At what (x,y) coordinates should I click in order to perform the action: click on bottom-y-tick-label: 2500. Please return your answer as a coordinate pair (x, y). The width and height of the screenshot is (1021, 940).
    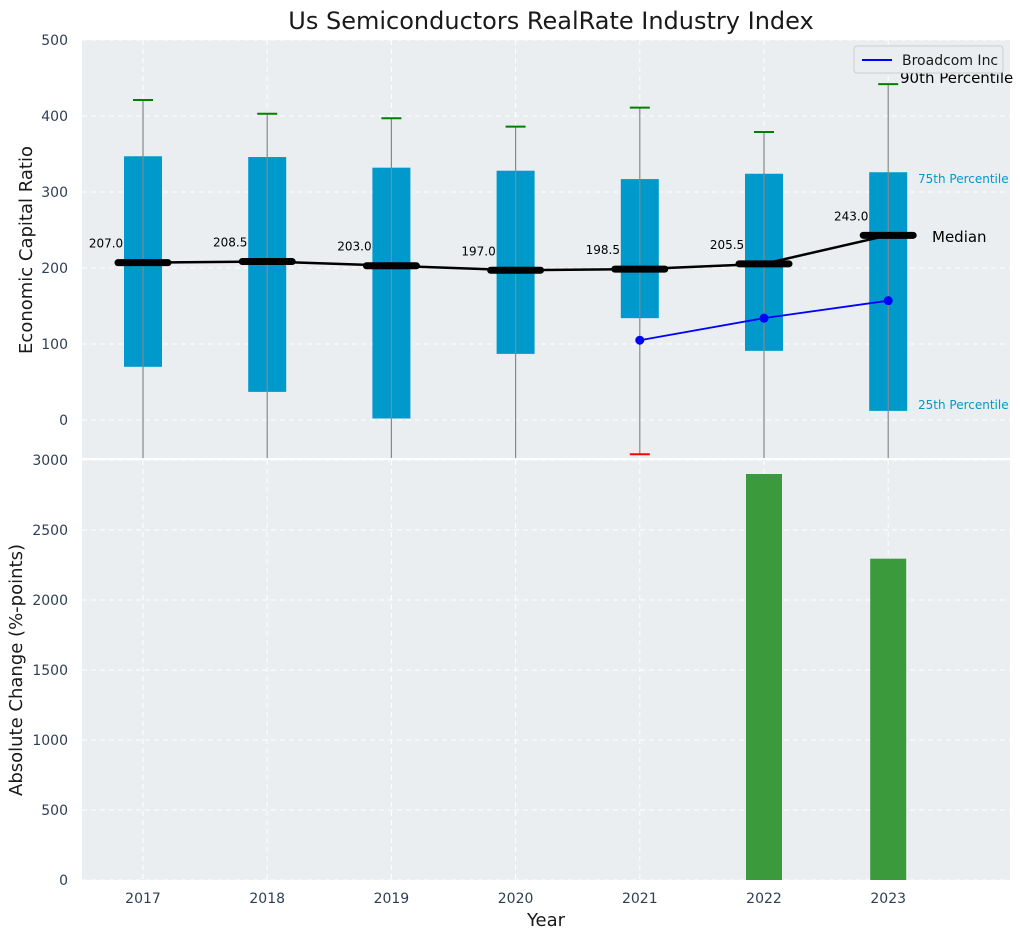
    Looking at the image, I should click on (50, 531).